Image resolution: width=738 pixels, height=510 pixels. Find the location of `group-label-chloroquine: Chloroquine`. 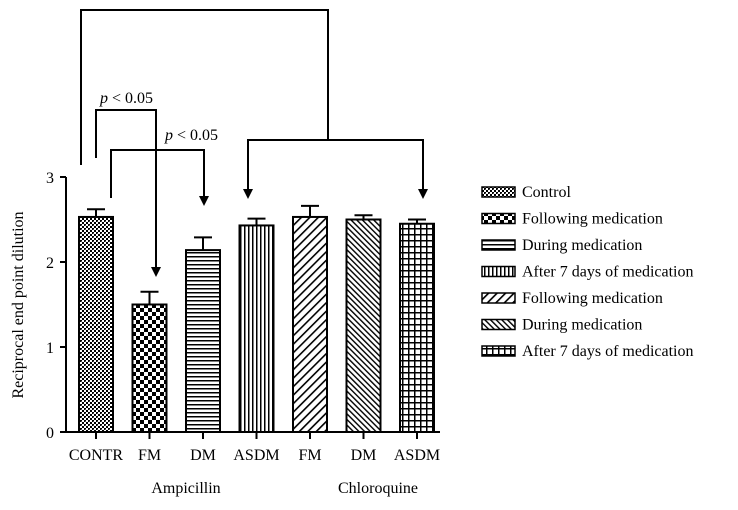

group-label-chloroquine: Chloroquine is located at coordinates (378, 488).